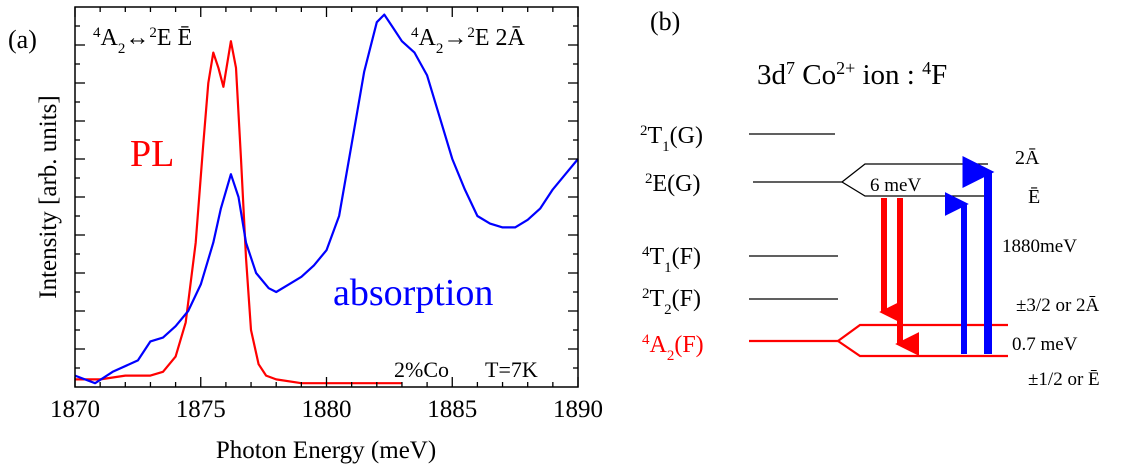 The image size is (1146, 472). What do you see at coordinates (895, 185) in the screenshot?
I see `splitting-e-label: 6 meV` at bounding box center [895, 185].